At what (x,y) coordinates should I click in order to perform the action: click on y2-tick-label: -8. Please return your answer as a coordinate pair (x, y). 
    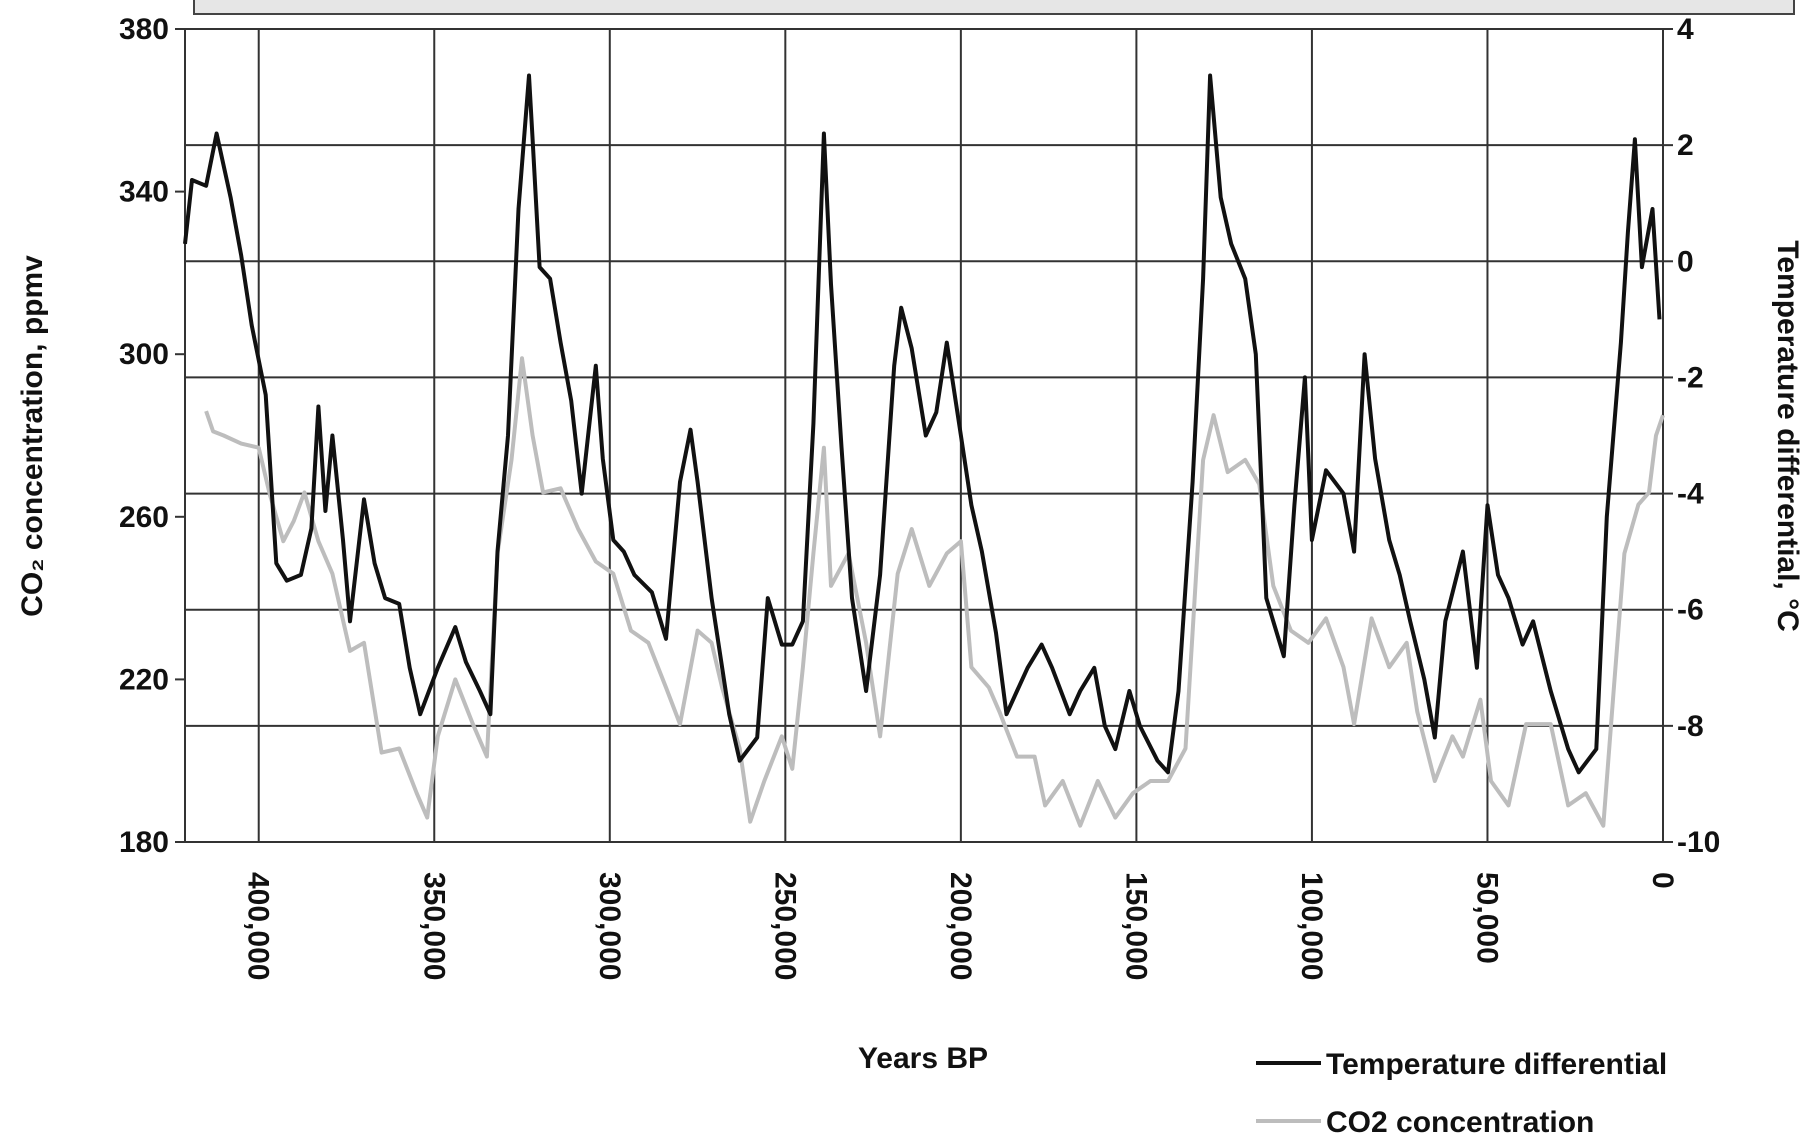
    Looking at the image, I should click on (1690, 726).